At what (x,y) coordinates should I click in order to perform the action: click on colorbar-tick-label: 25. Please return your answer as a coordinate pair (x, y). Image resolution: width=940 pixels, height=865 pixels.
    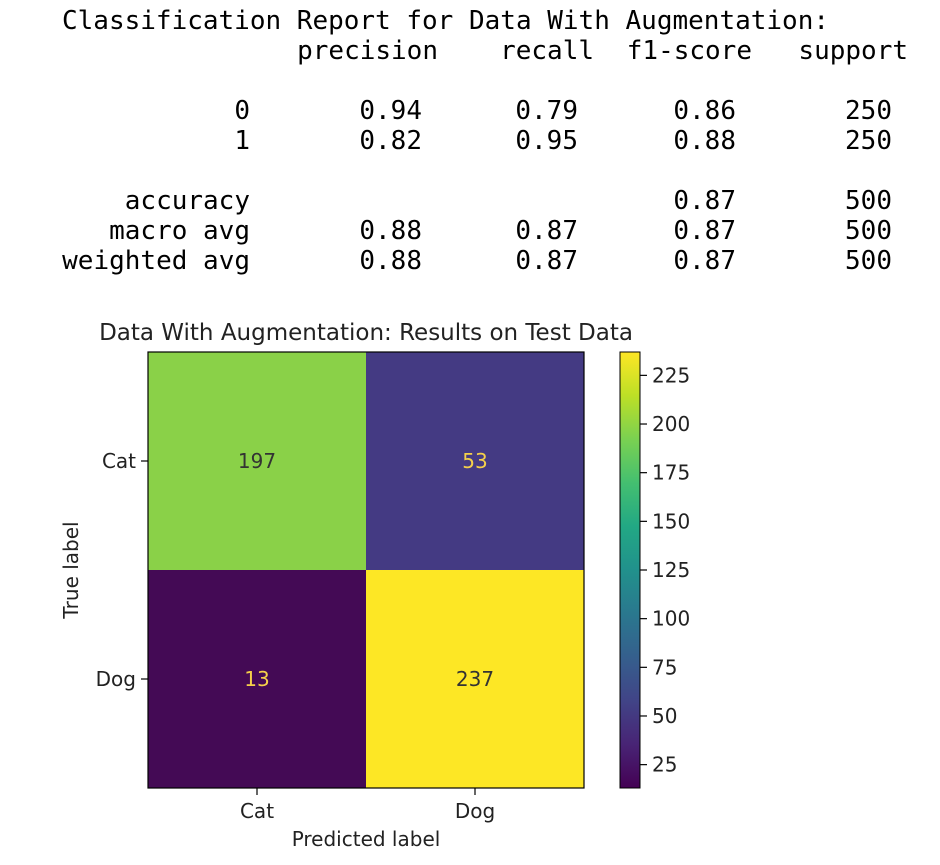
    Looking at the image, I should click on (664, 765).